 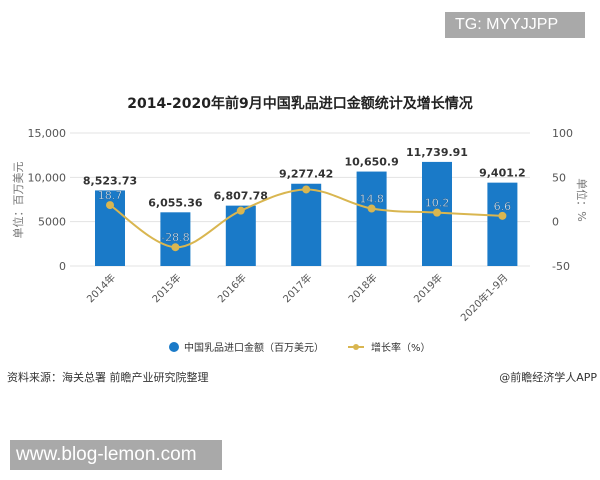 What do you see at coordinates (175, 202) in the screenshot?
I see `bar-label: 6,055.36` at bounding box center [175, 202].